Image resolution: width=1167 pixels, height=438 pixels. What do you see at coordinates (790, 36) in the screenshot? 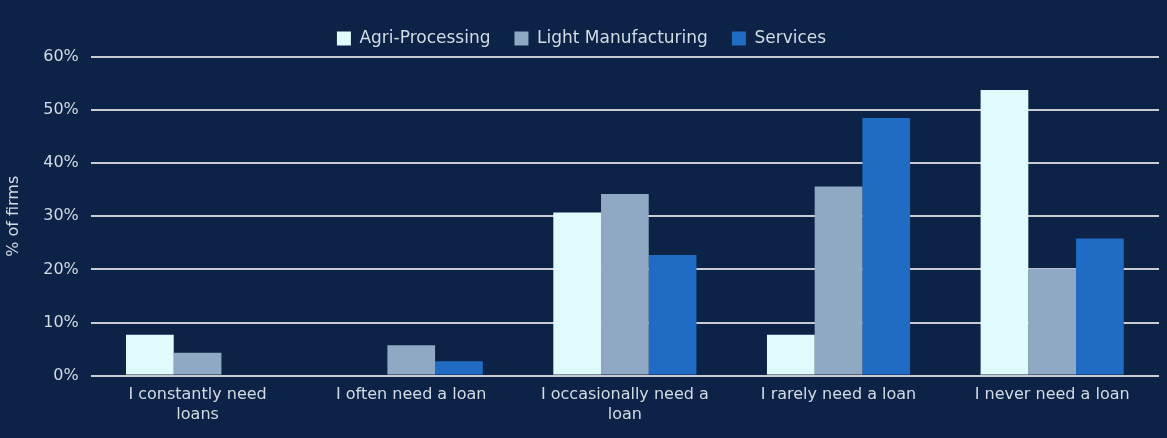
I see `legend-label: Services` at bounding box center [790, 36].